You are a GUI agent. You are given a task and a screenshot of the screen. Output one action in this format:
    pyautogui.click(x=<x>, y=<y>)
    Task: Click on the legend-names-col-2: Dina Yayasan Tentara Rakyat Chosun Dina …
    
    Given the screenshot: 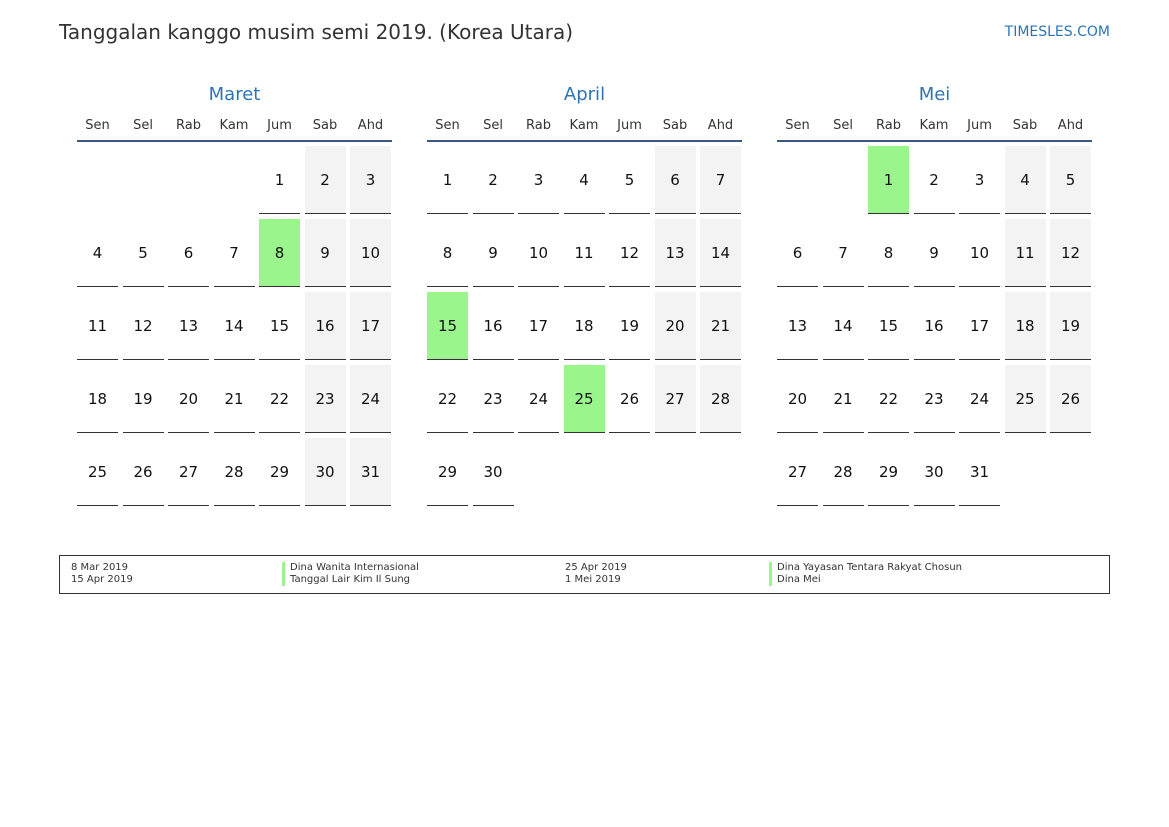 What is the action you would take?
    pyautogui.click(x=865, y=574)
    